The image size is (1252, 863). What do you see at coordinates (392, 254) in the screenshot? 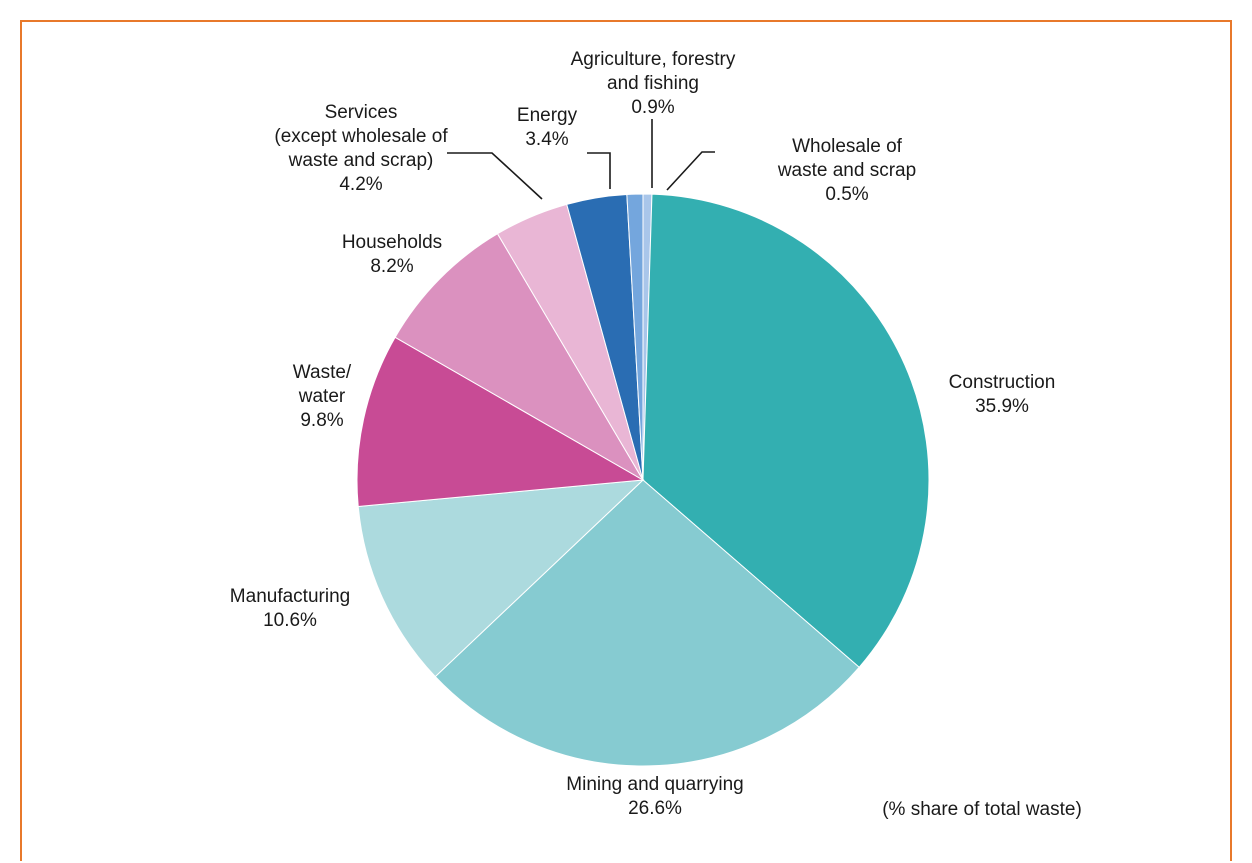
I see `slice-label-households: Households 8.2%` at bounding box center [392, 254].